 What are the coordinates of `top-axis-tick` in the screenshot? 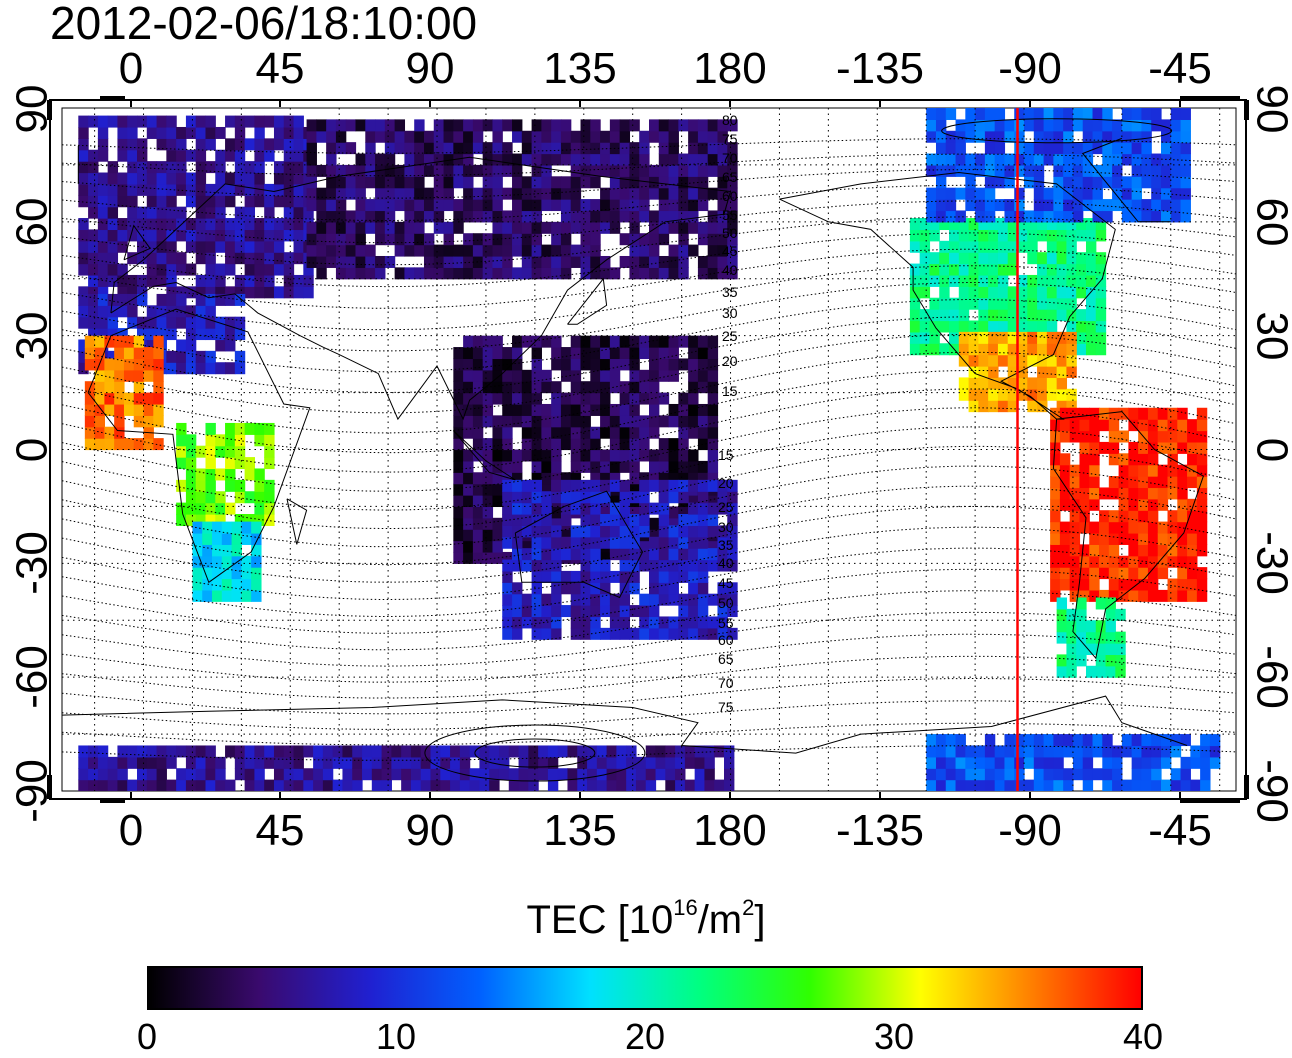 It's located at (430, 103).